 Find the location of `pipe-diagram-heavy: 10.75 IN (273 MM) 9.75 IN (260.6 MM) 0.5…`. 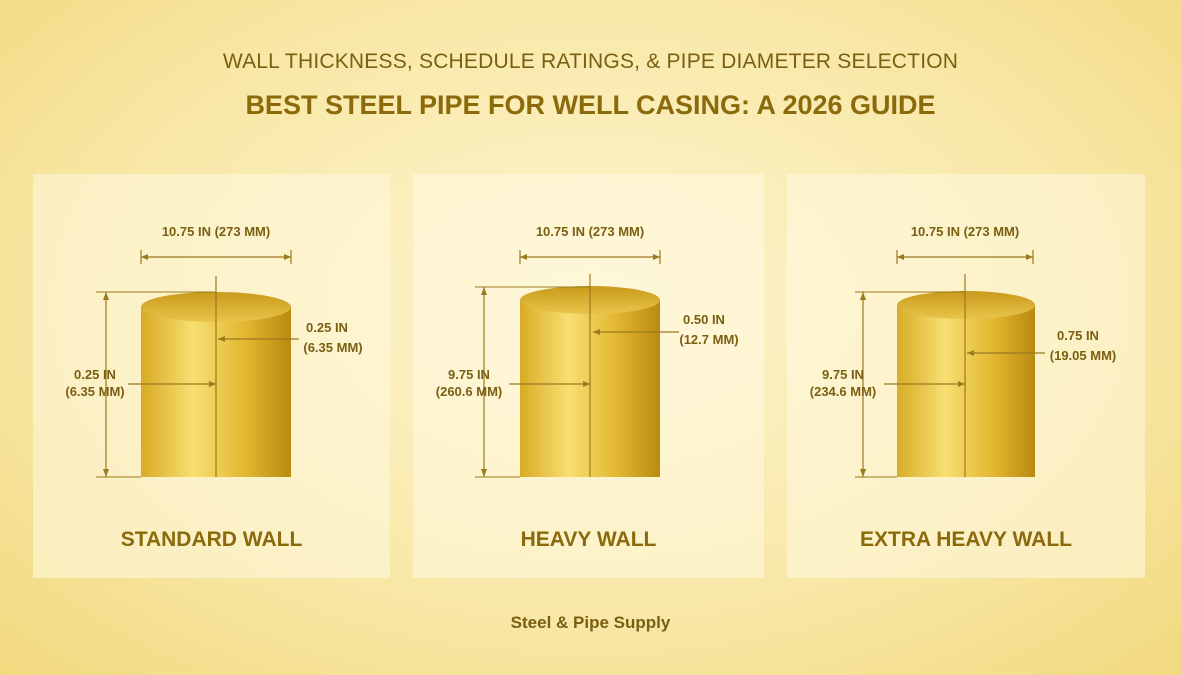

pipe-diagram-heavy: 10.75 IN (273 MM) 9.75 IN (260.6 MM) 0.5… is located at coordinates (587, 351).